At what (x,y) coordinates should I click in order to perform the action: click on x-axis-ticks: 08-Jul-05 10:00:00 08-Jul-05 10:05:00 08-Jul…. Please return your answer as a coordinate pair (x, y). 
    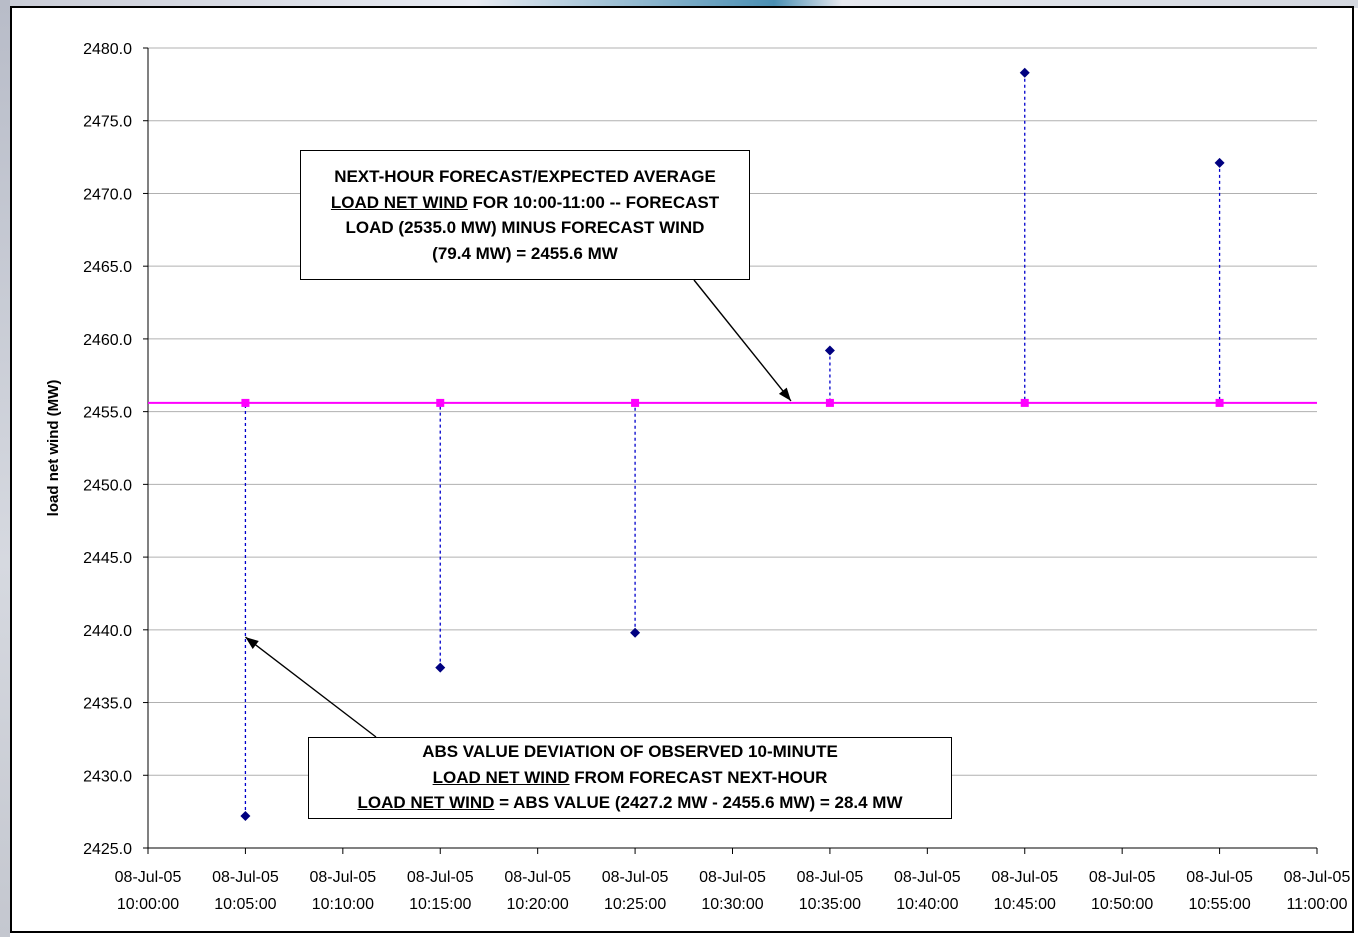
    Looking at the image, I should click on (733, 880).